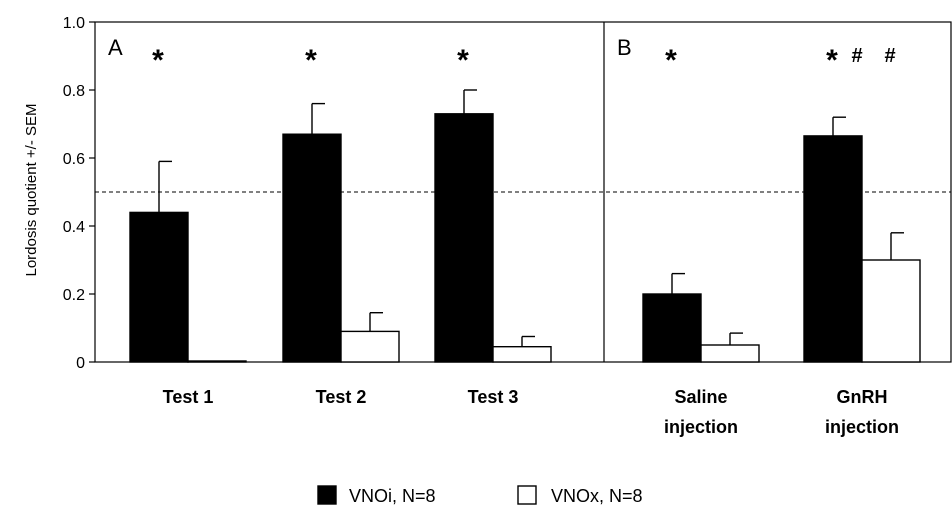  What do you see at coordinates (80, 363) in the screenshot?
I see `y-tick-label: 0` at bounding box center [80, 363].